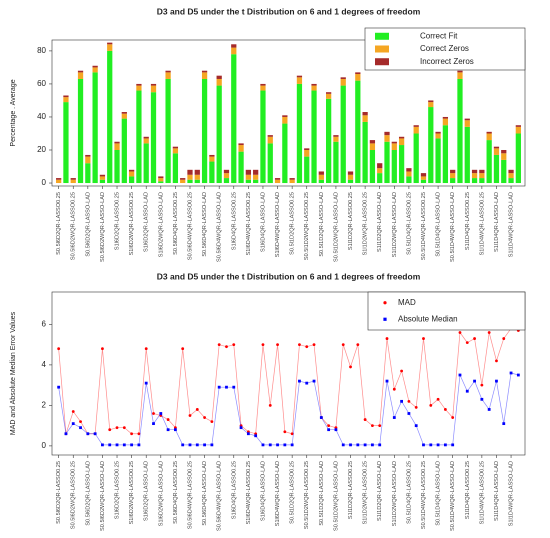 The height and width of the screenshot is (538, 550). What do you see at coordinates (161, 224) in the screenshot?
I see `x-tick-label: S1l6D2WQR-LASSO-LAD` at bounding box center [161, 224].